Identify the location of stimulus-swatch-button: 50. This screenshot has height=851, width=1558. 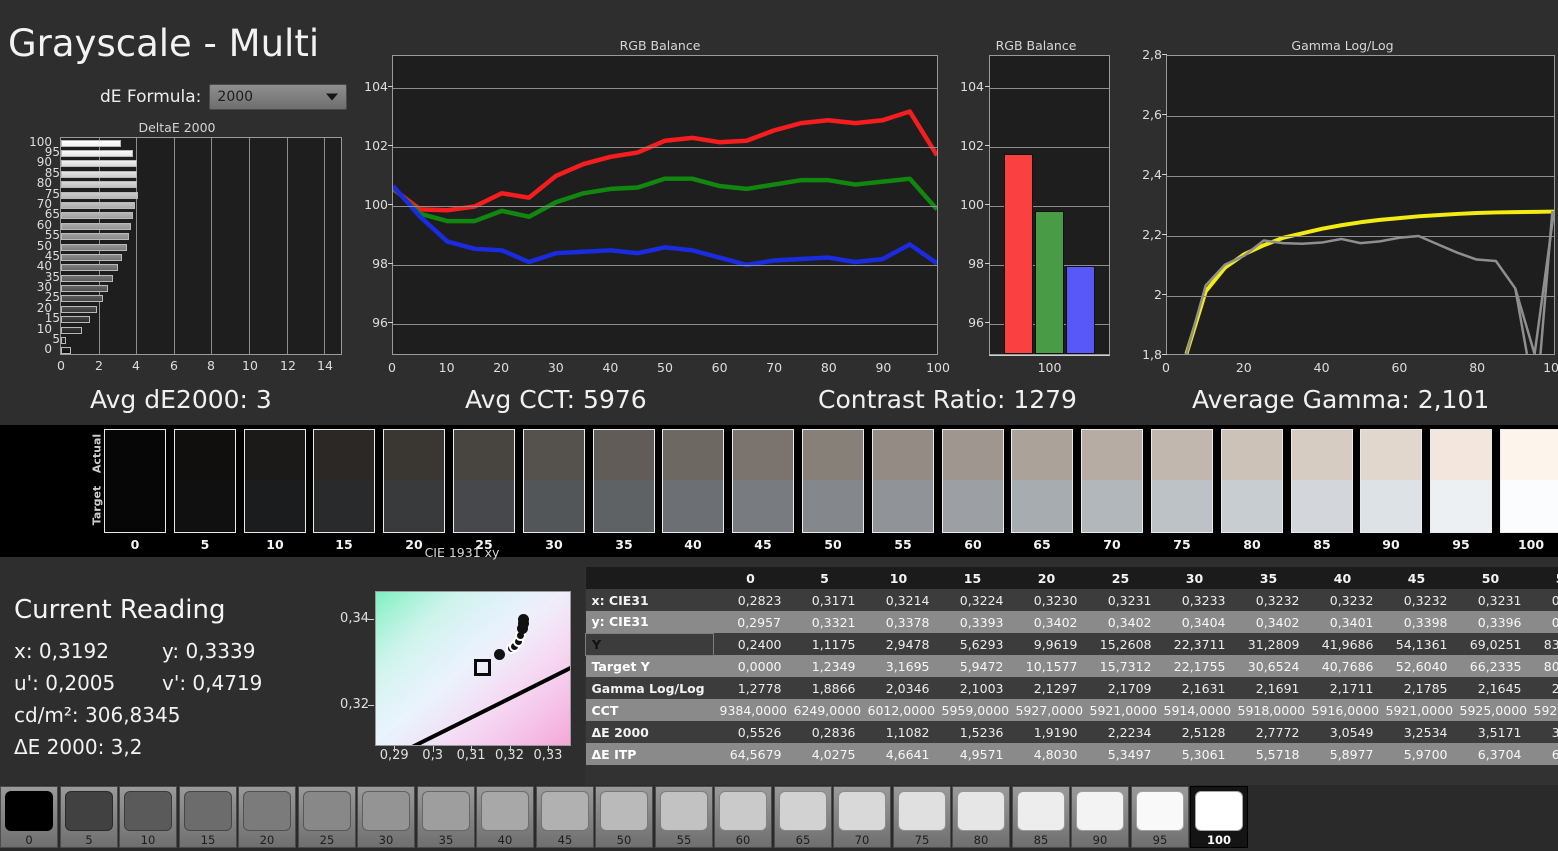
(624, 817).